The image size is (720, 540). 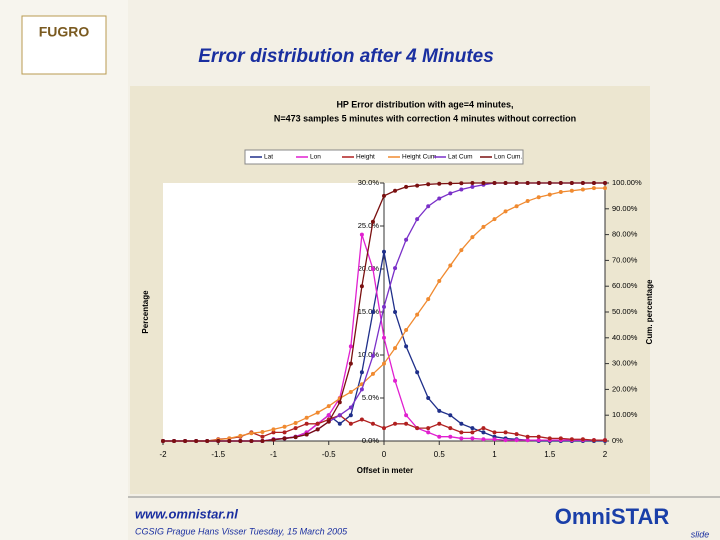 What do you see at coordinates (625, 414) in the screenshot?
I see `y2-tick-label: 10.00%` at bounding box center [625, 414].